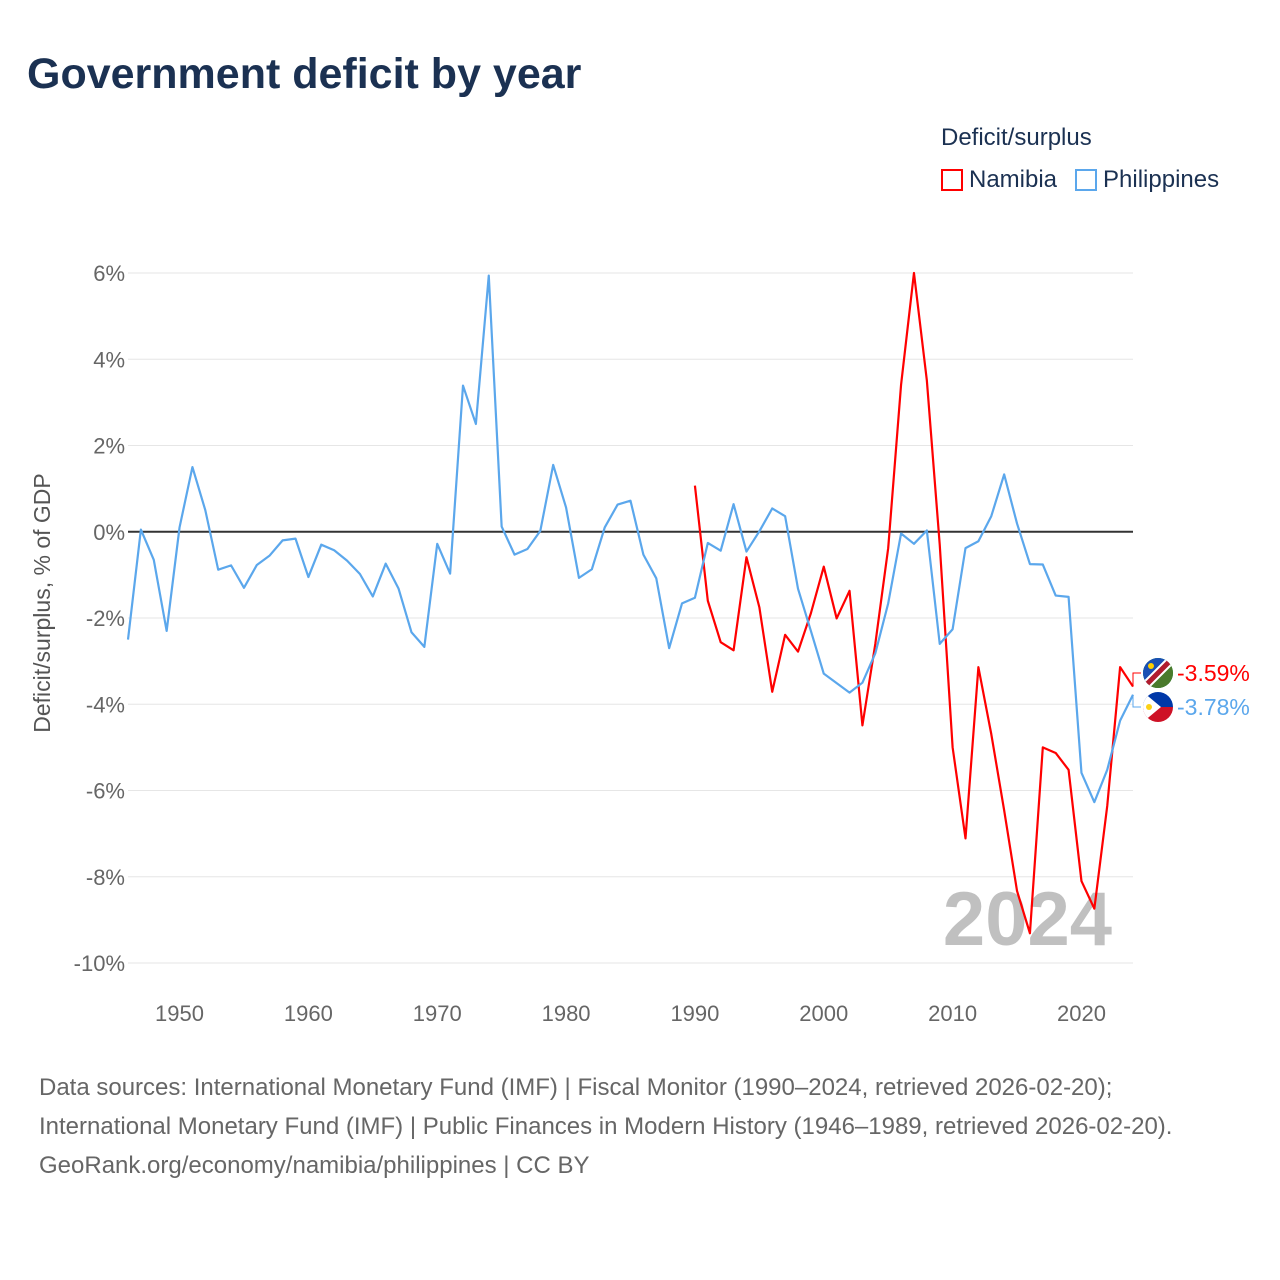  What do you see at coordinates (105, 704) in the screenshot?
I see `y-tick-label: -4%` at bounding box center [105, 704].